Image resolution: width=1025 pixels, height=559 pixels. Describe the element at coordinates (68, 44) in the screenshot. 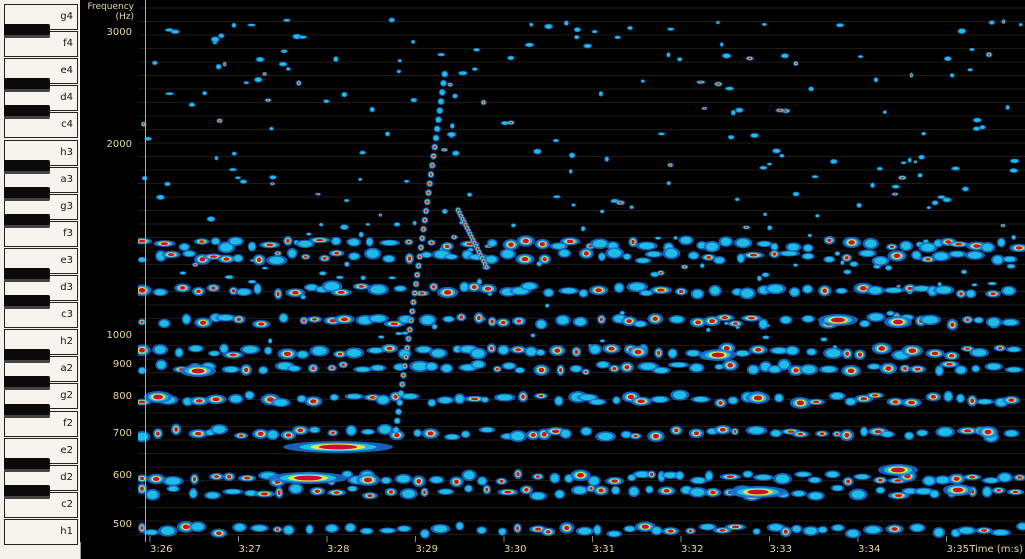

I see `piano-key-label: f4` at that location.